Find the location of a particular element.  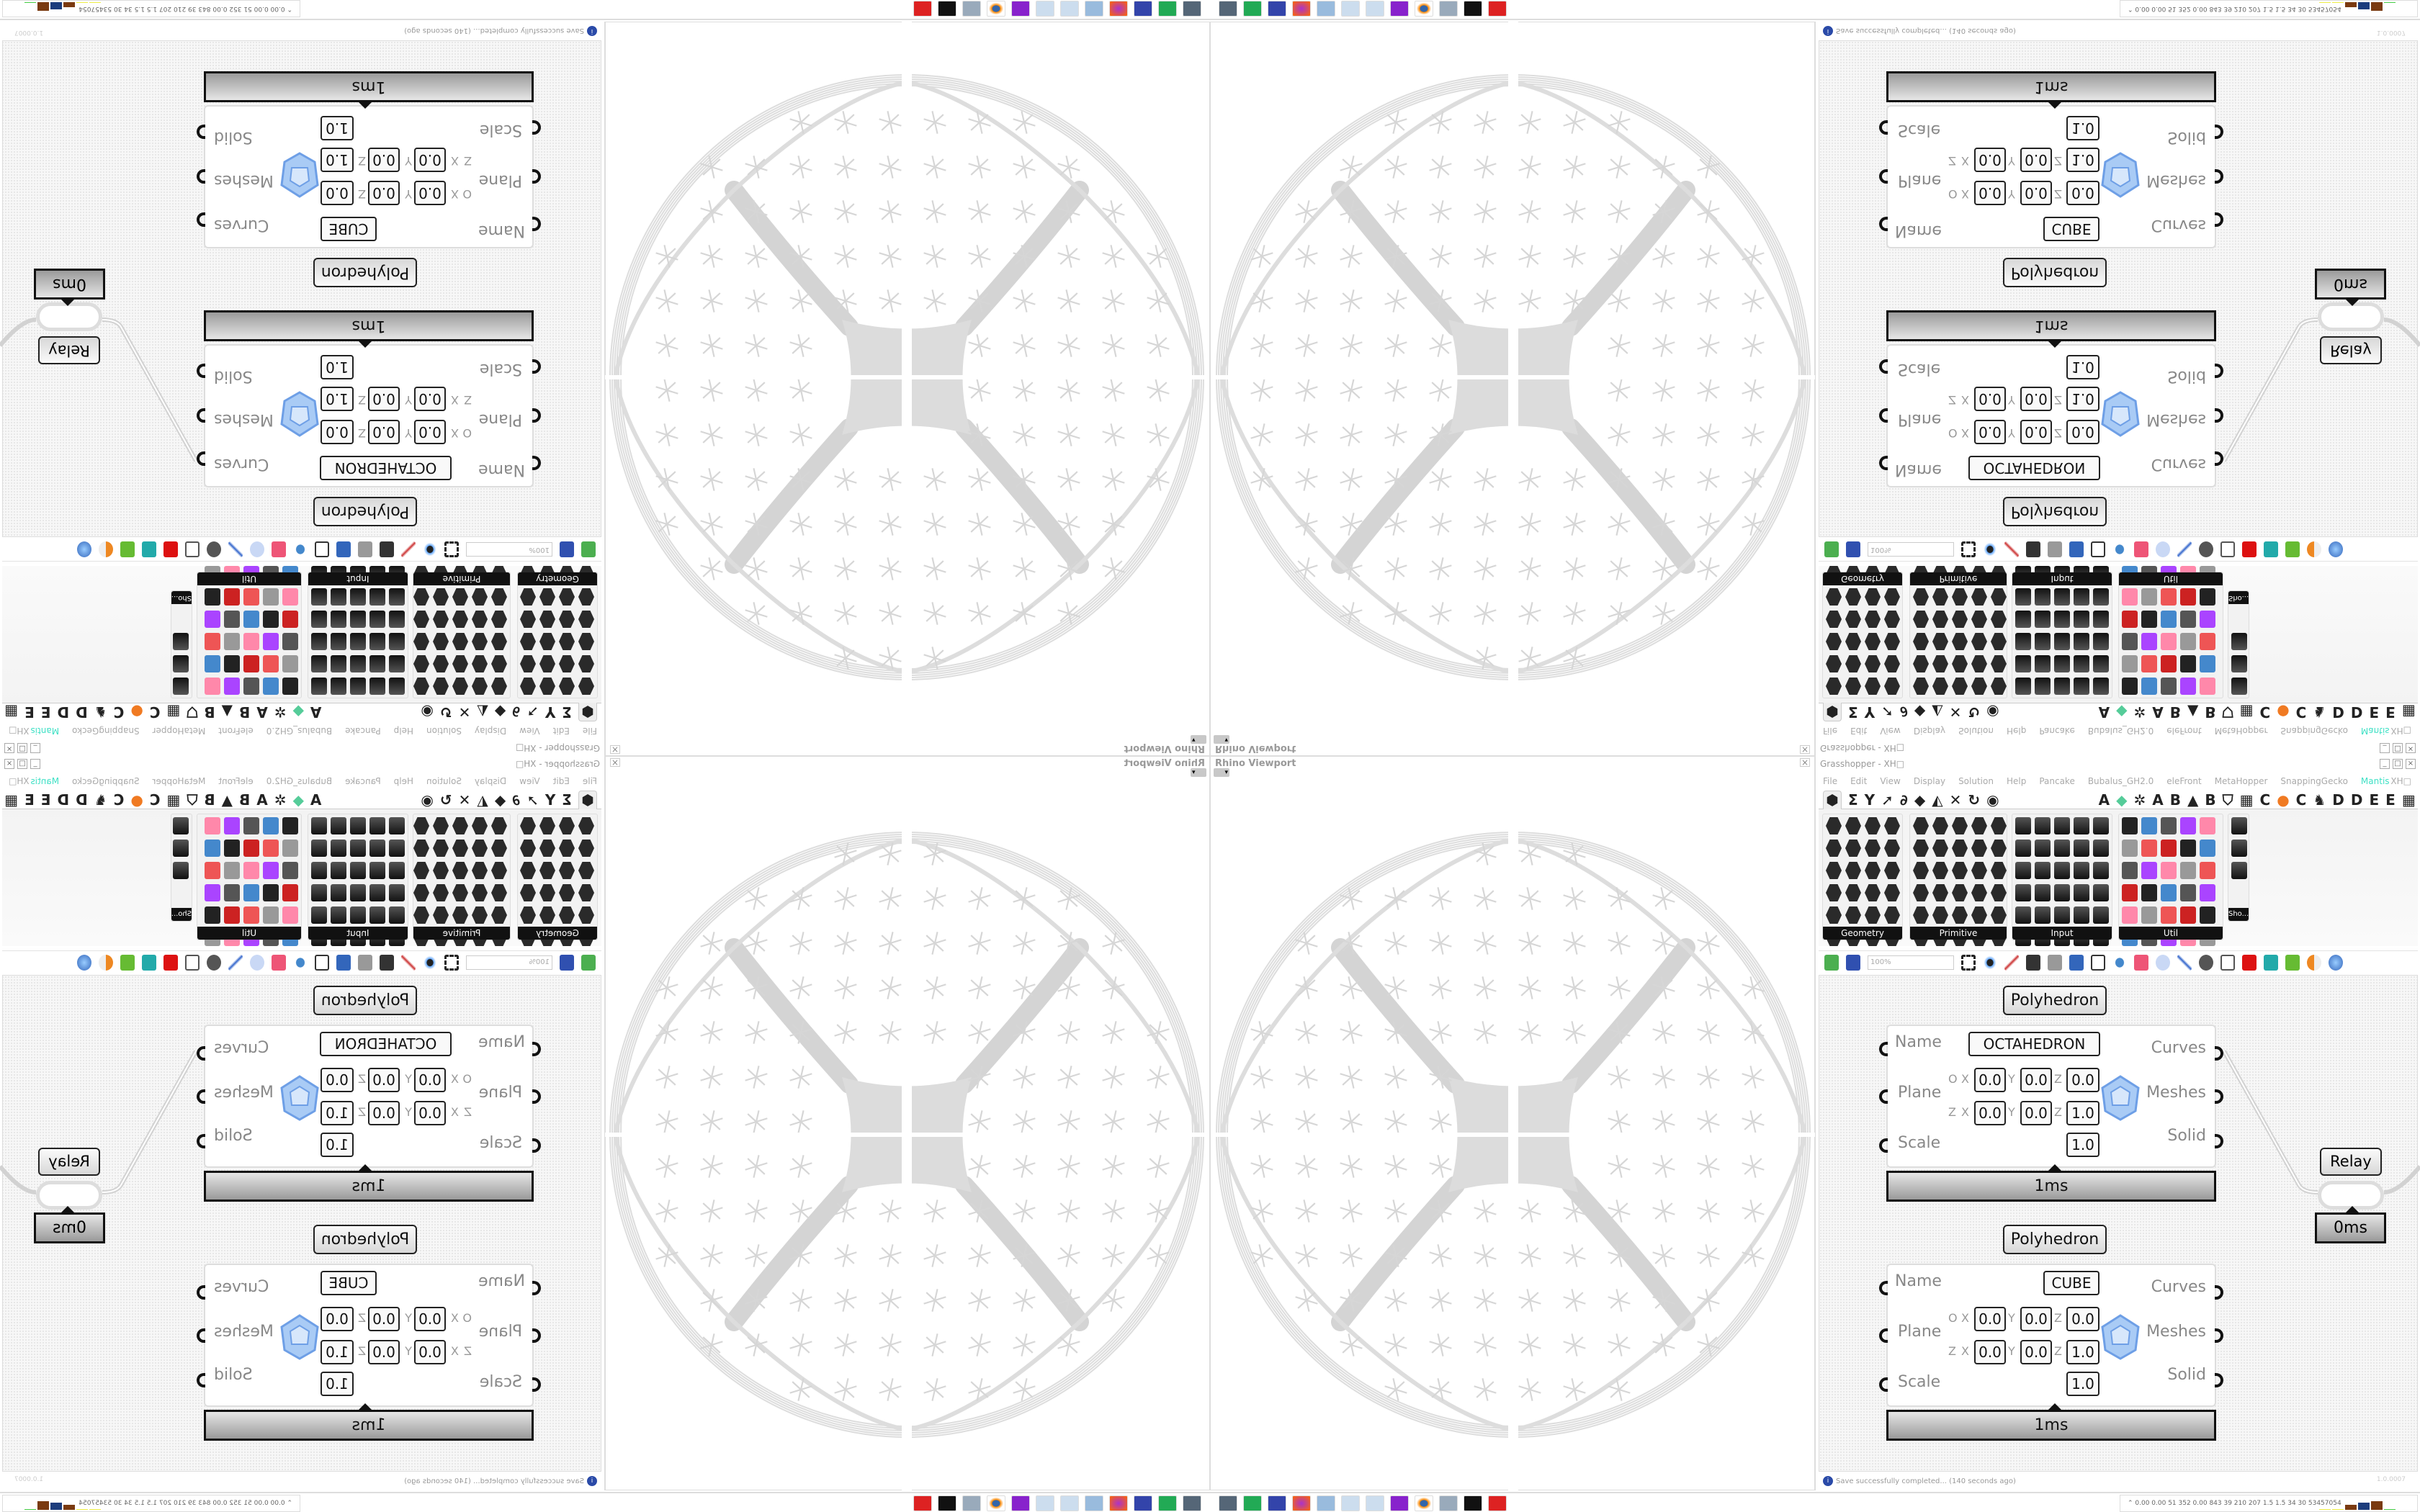

origin-z-box: 0.0 is located at coordinates (2082, 1319).